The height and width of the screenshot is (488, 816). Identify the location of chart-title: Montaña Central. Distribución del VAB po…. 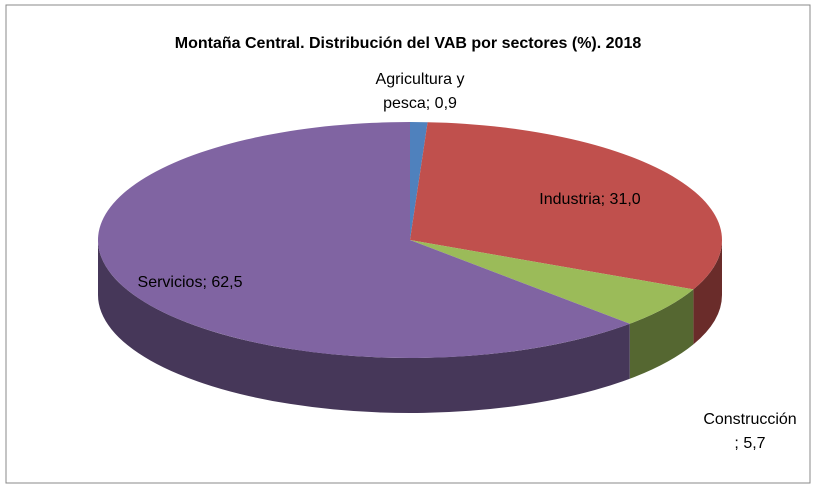
(408, 43).